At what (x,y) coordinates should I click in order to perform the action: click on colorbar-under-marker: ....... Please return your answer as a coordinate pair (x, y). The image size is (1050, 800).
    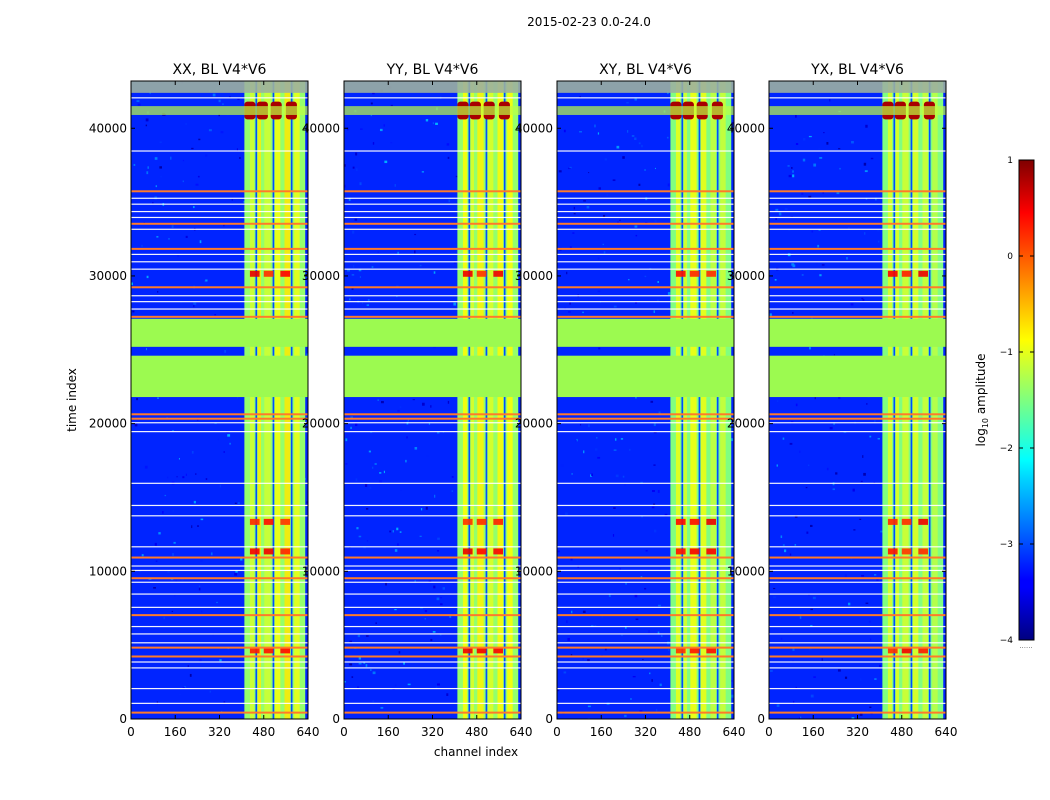
    Looking at the image, I should click on (1025, 646).